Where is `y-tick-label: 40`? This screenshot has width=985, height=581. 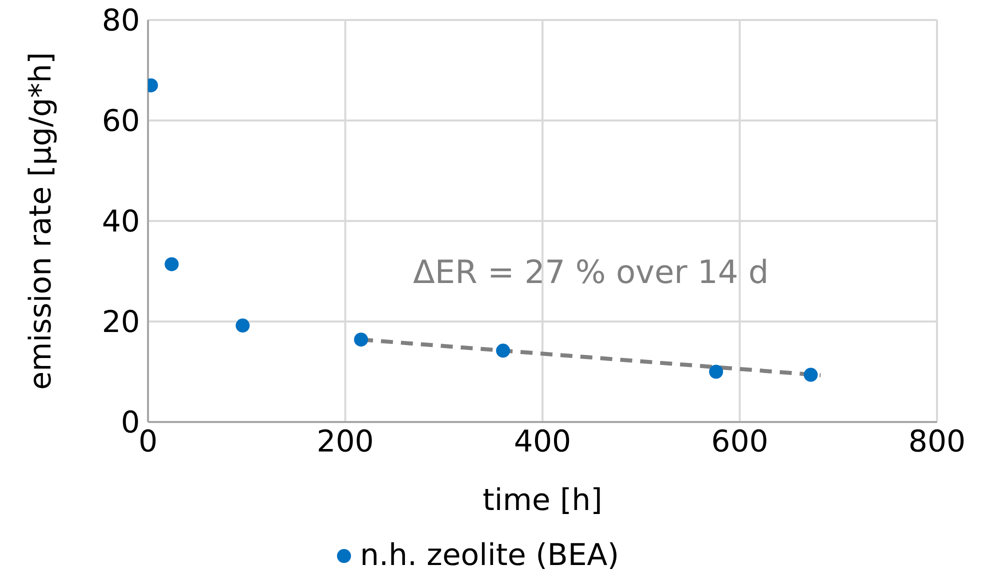 y-tick-label: 40 is located at coordinates (121, 222).